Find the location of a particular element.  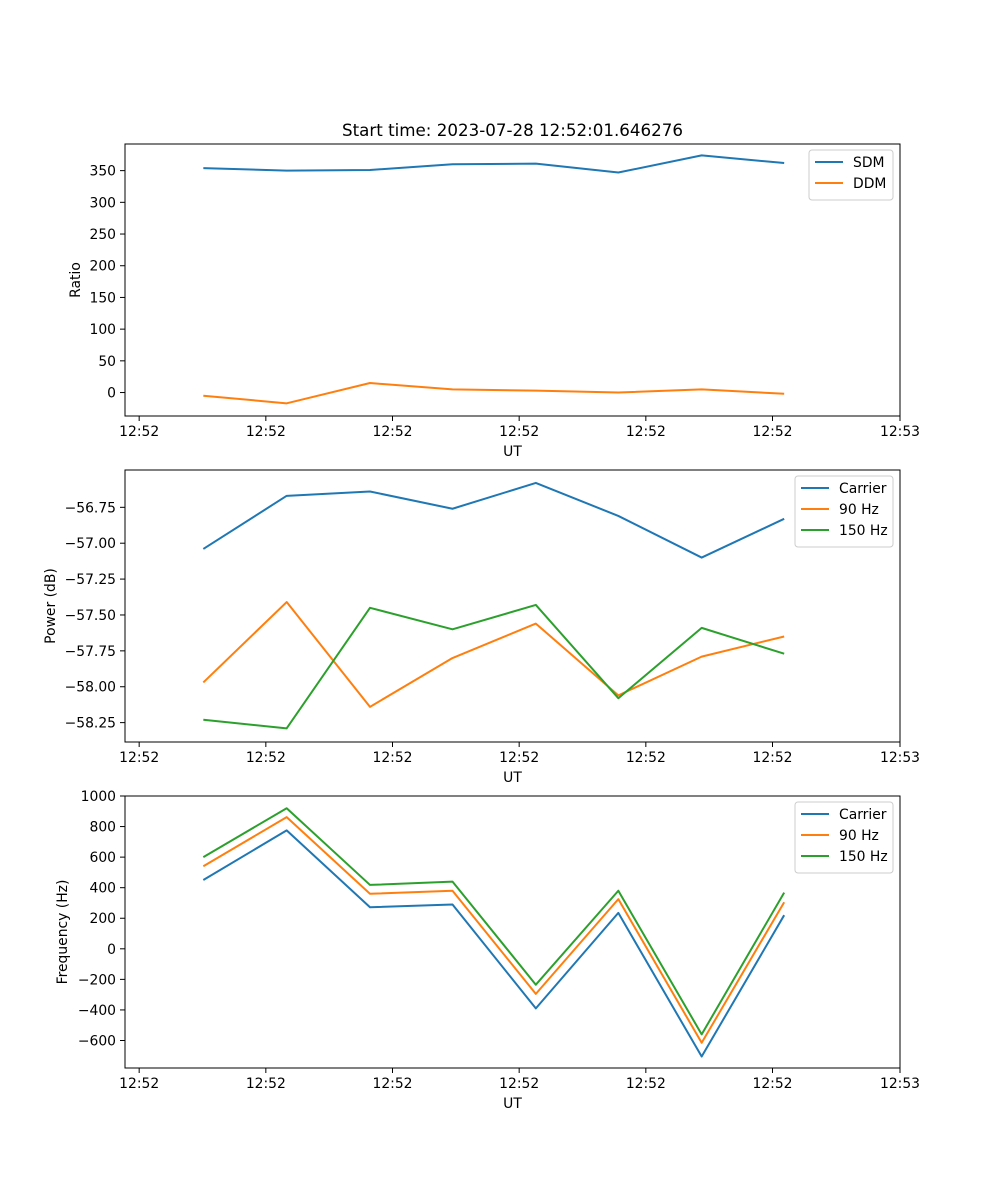

y-tick-label: 600 is located at coordinates (102, 858).